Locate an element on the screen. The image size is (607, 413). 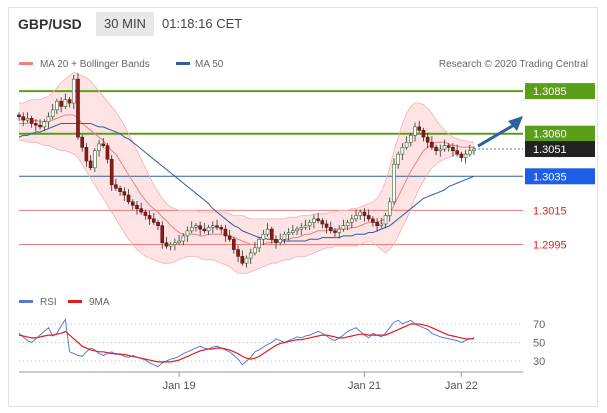
level-label-1.3051: 1.3051 is located at coordinates (550, 150).